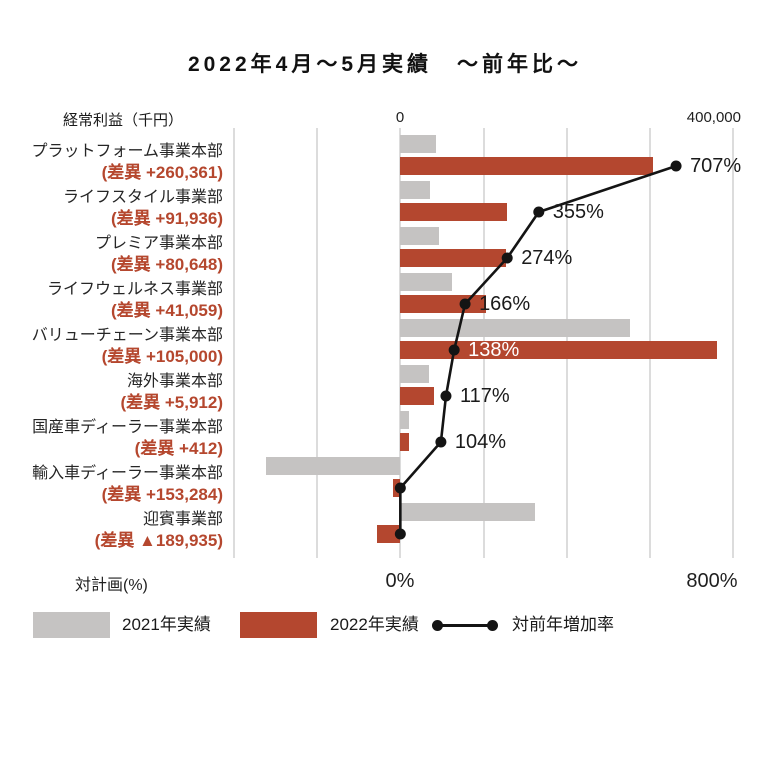 The height and width of the screenshot is (770, 770). I want to click on diff-label: (差異 +105,000), so click(162, 356).